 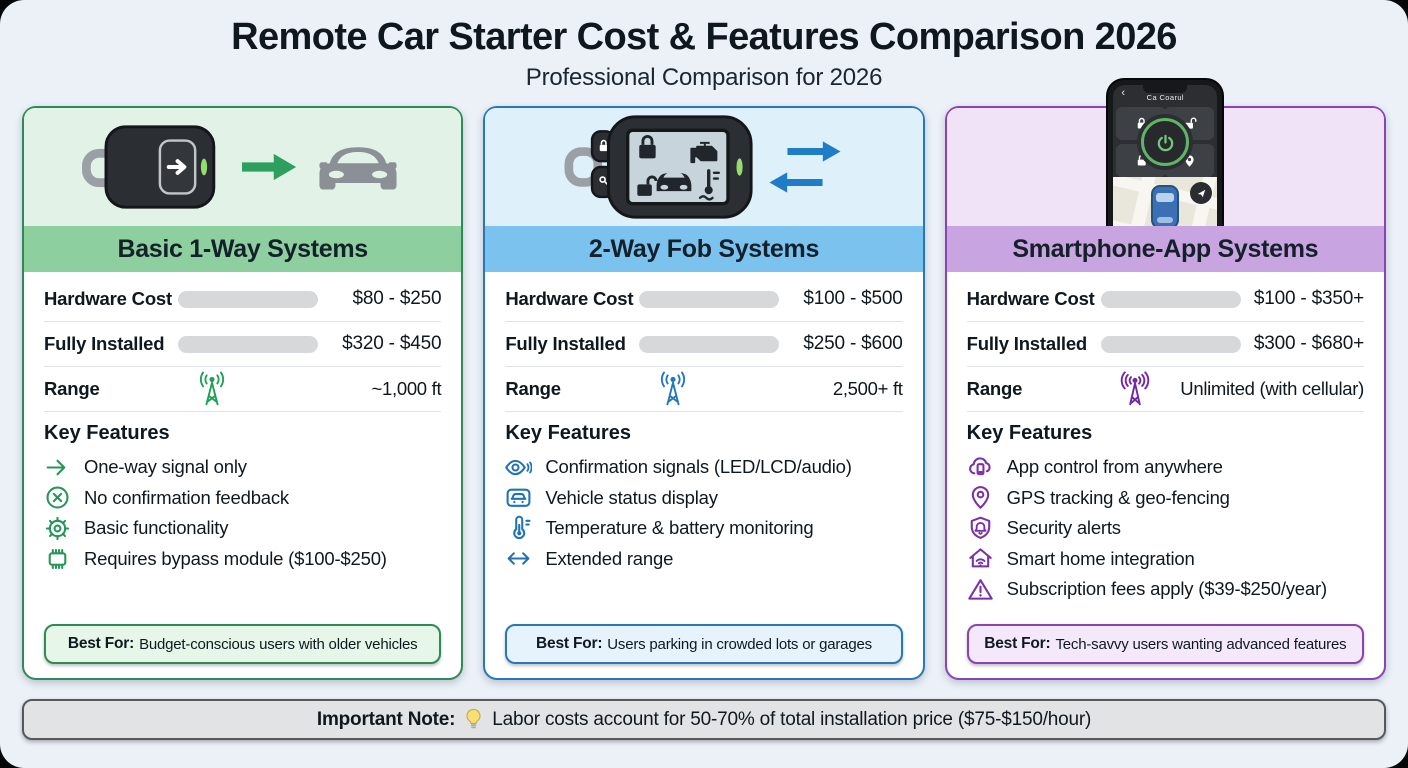 I want to click on gear-icon, so click(x=57, y=528).